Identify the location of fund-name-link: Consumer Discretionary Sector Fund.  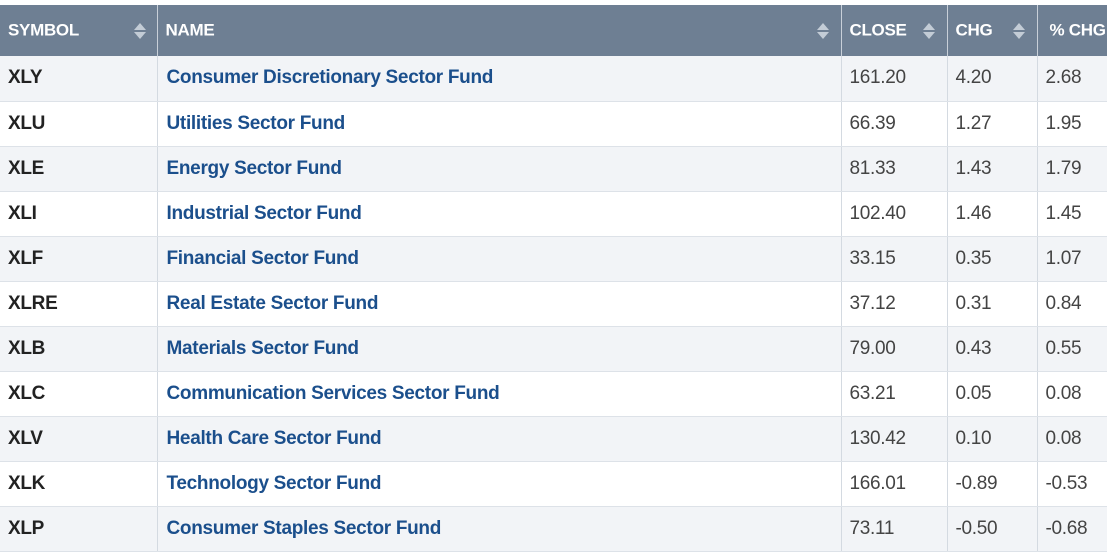
(330, 78).